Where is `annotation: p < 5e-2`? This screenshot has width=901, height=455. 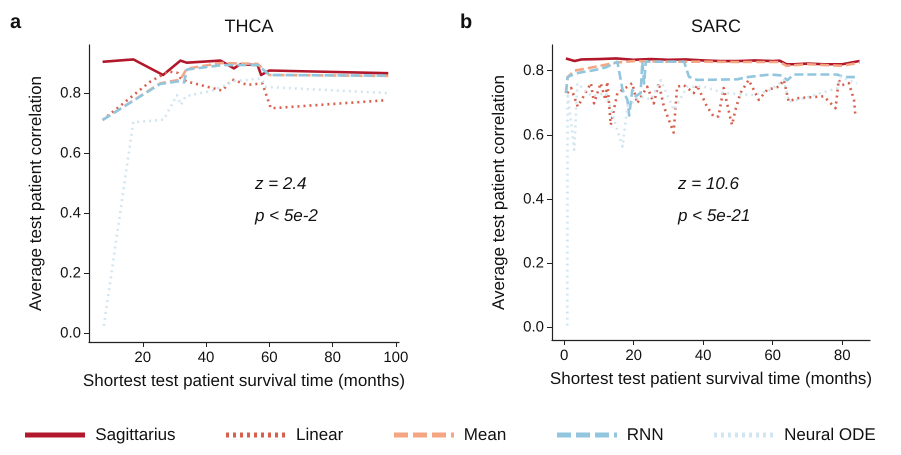 annotation: p < 5e-2 is located at coordinates (286, 215).